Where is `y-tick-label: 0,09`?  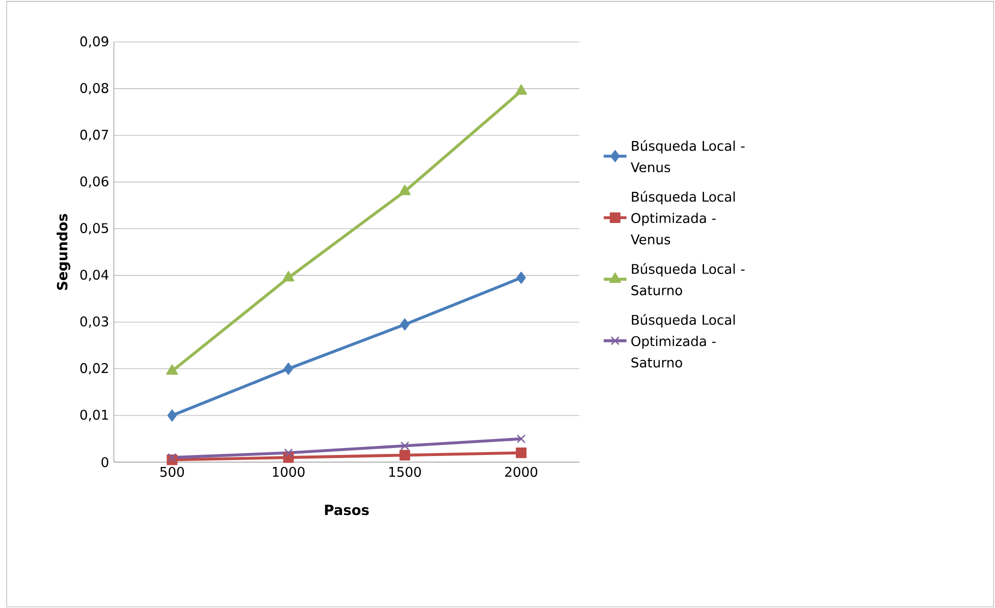
y-tick-label: 0,09 is located at coordinates (94, 42).